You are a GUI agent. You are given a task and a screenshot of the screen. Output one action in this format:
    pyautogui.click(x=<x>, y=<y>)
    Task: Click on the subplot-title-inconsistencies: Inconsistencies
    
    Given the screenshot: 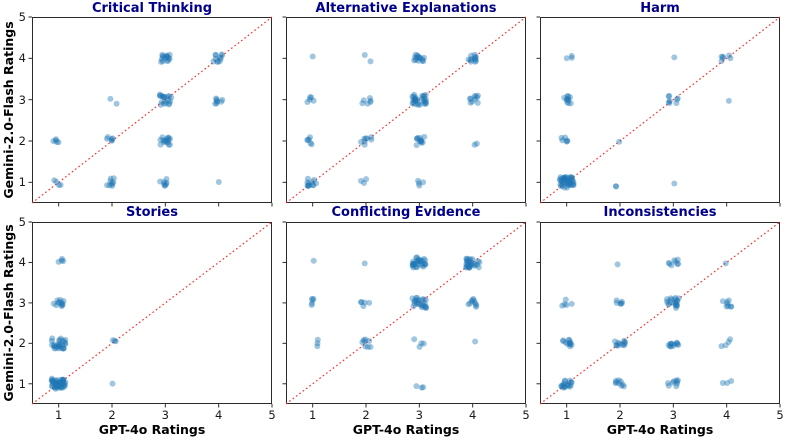 What is the action you would take?
    pyautogui.click(x=660, y=212)
    